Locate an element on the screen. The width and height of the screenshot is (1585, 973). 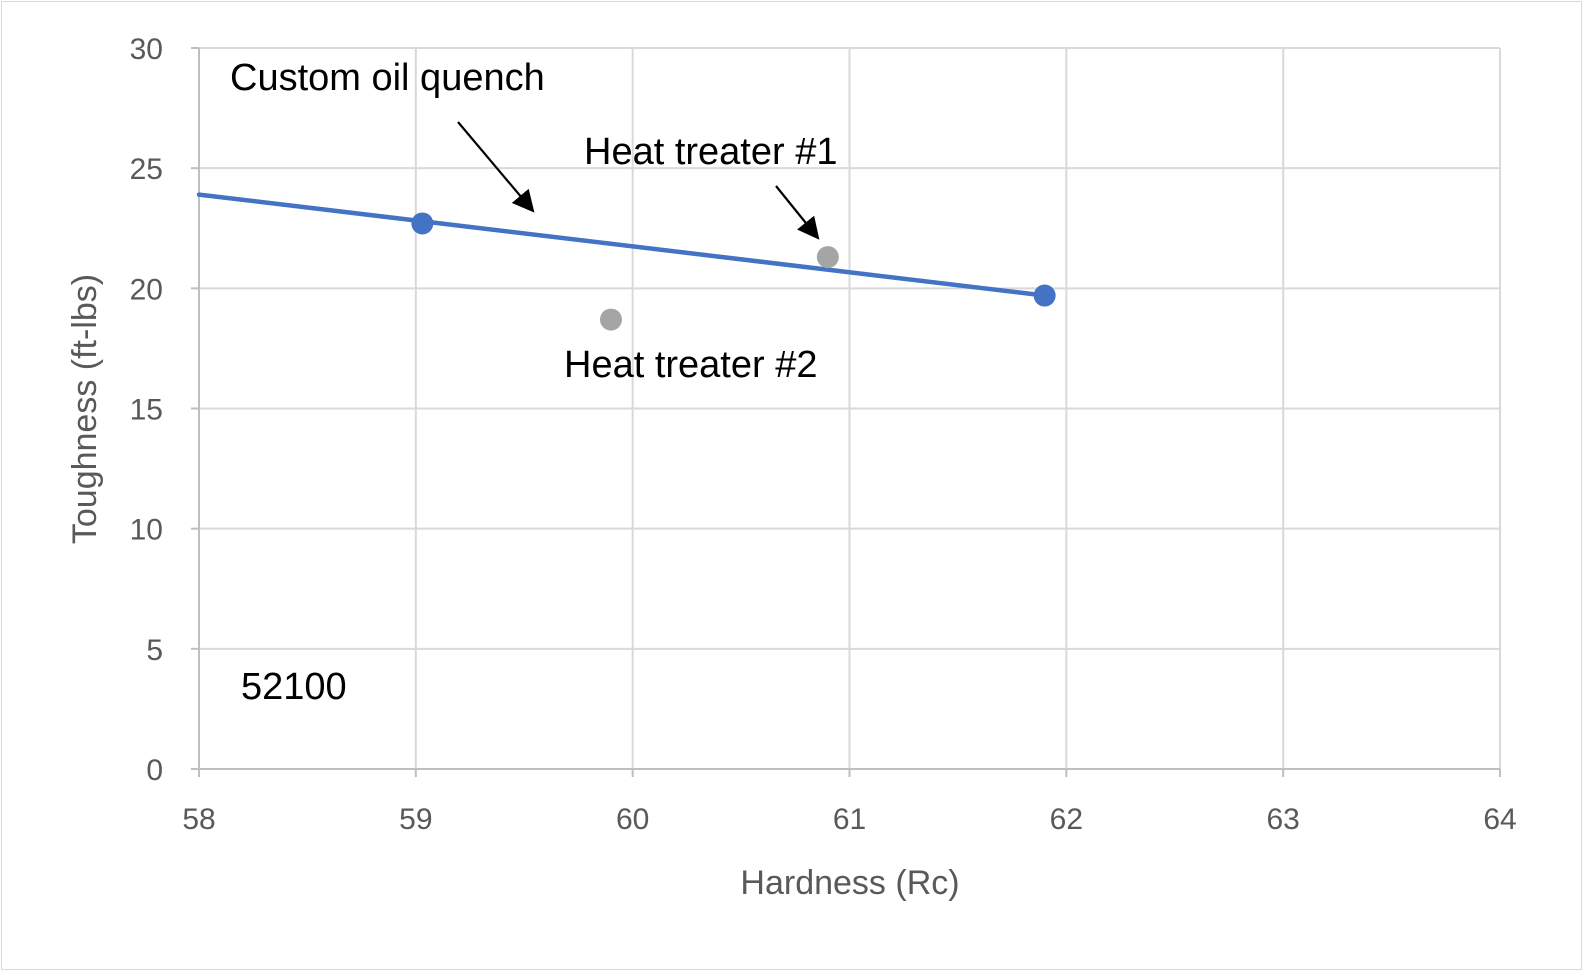
x-tick-label: 64 is located at coordinates (1499, 819).